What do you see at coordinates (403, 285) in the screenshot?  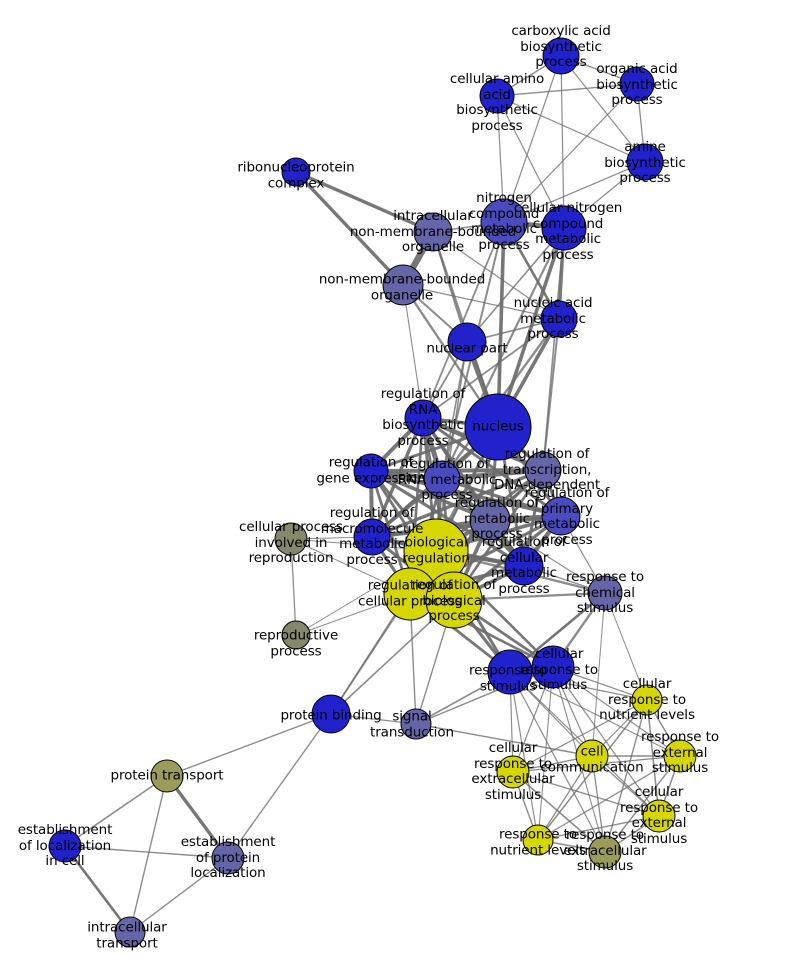 I see `graph-node-non-membrane-bounded-organelle` at bounding box center [403, 285].